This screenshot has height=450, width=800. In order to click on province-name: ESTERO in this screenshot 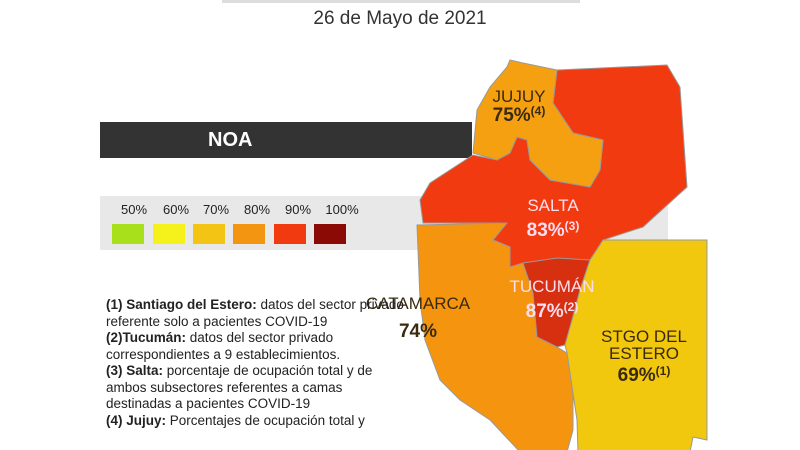, I will do `click(644, 353)`.